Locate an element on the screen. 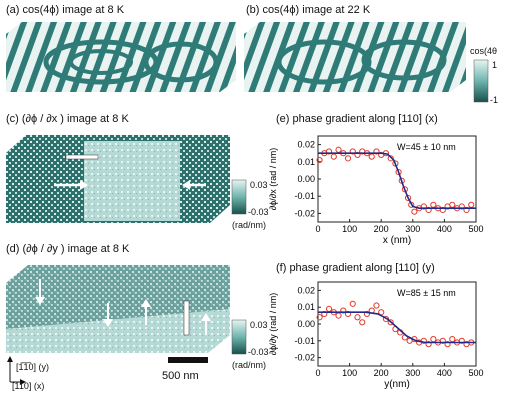  axes-legend-x: [110] (x) is located at coordinates (28, 386).